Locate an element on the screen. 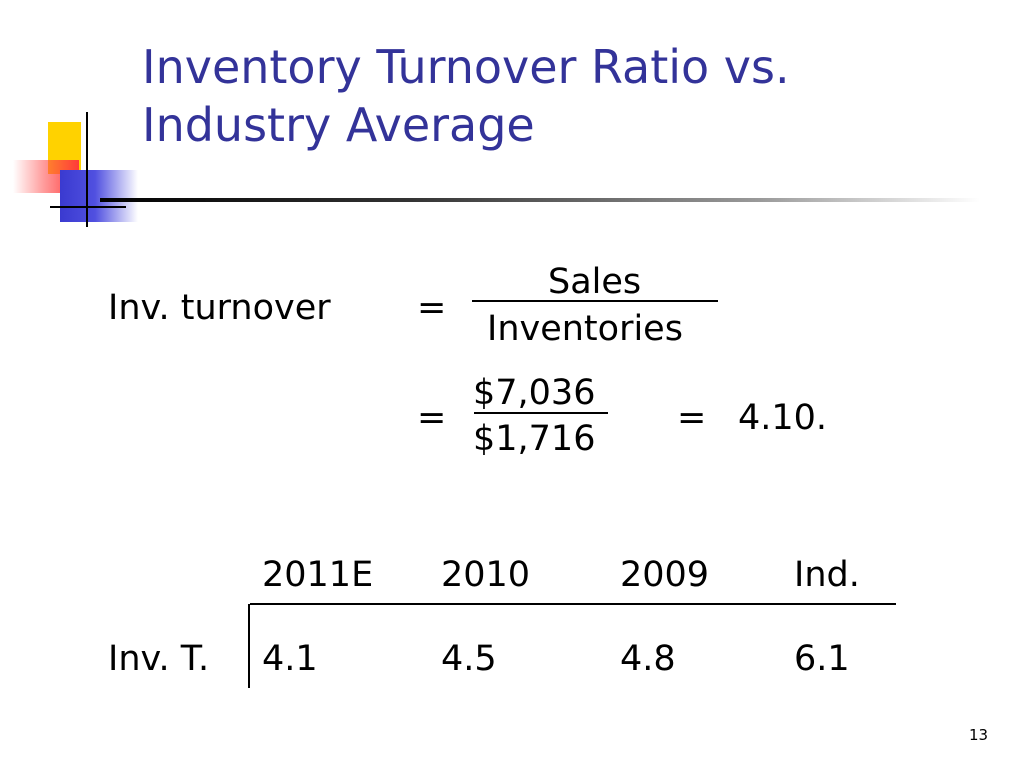  decor-blue-square is located at coordinates (99, 196).